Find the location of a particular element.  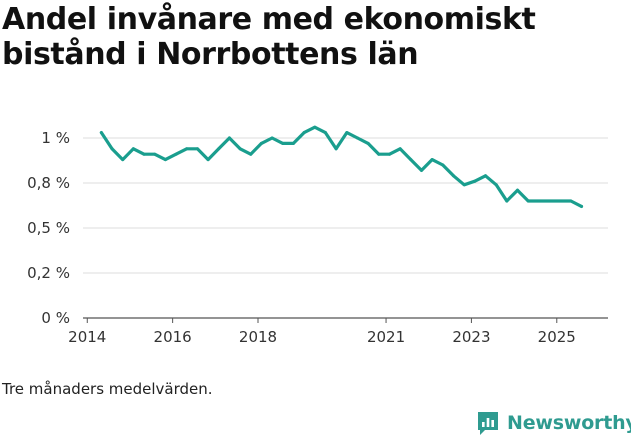

brand-name: Newsworthy is located at coordinates (569, 423).